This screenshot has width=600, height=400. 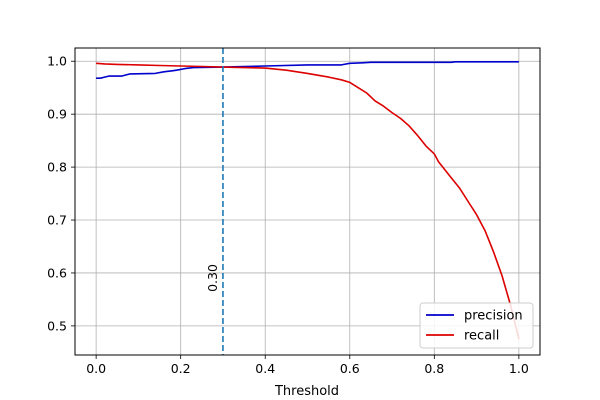 What do you see at coordinates (493, 316) in the screenshot?
I see `legend-label-precision: precision` at bounding box center [493, 316].